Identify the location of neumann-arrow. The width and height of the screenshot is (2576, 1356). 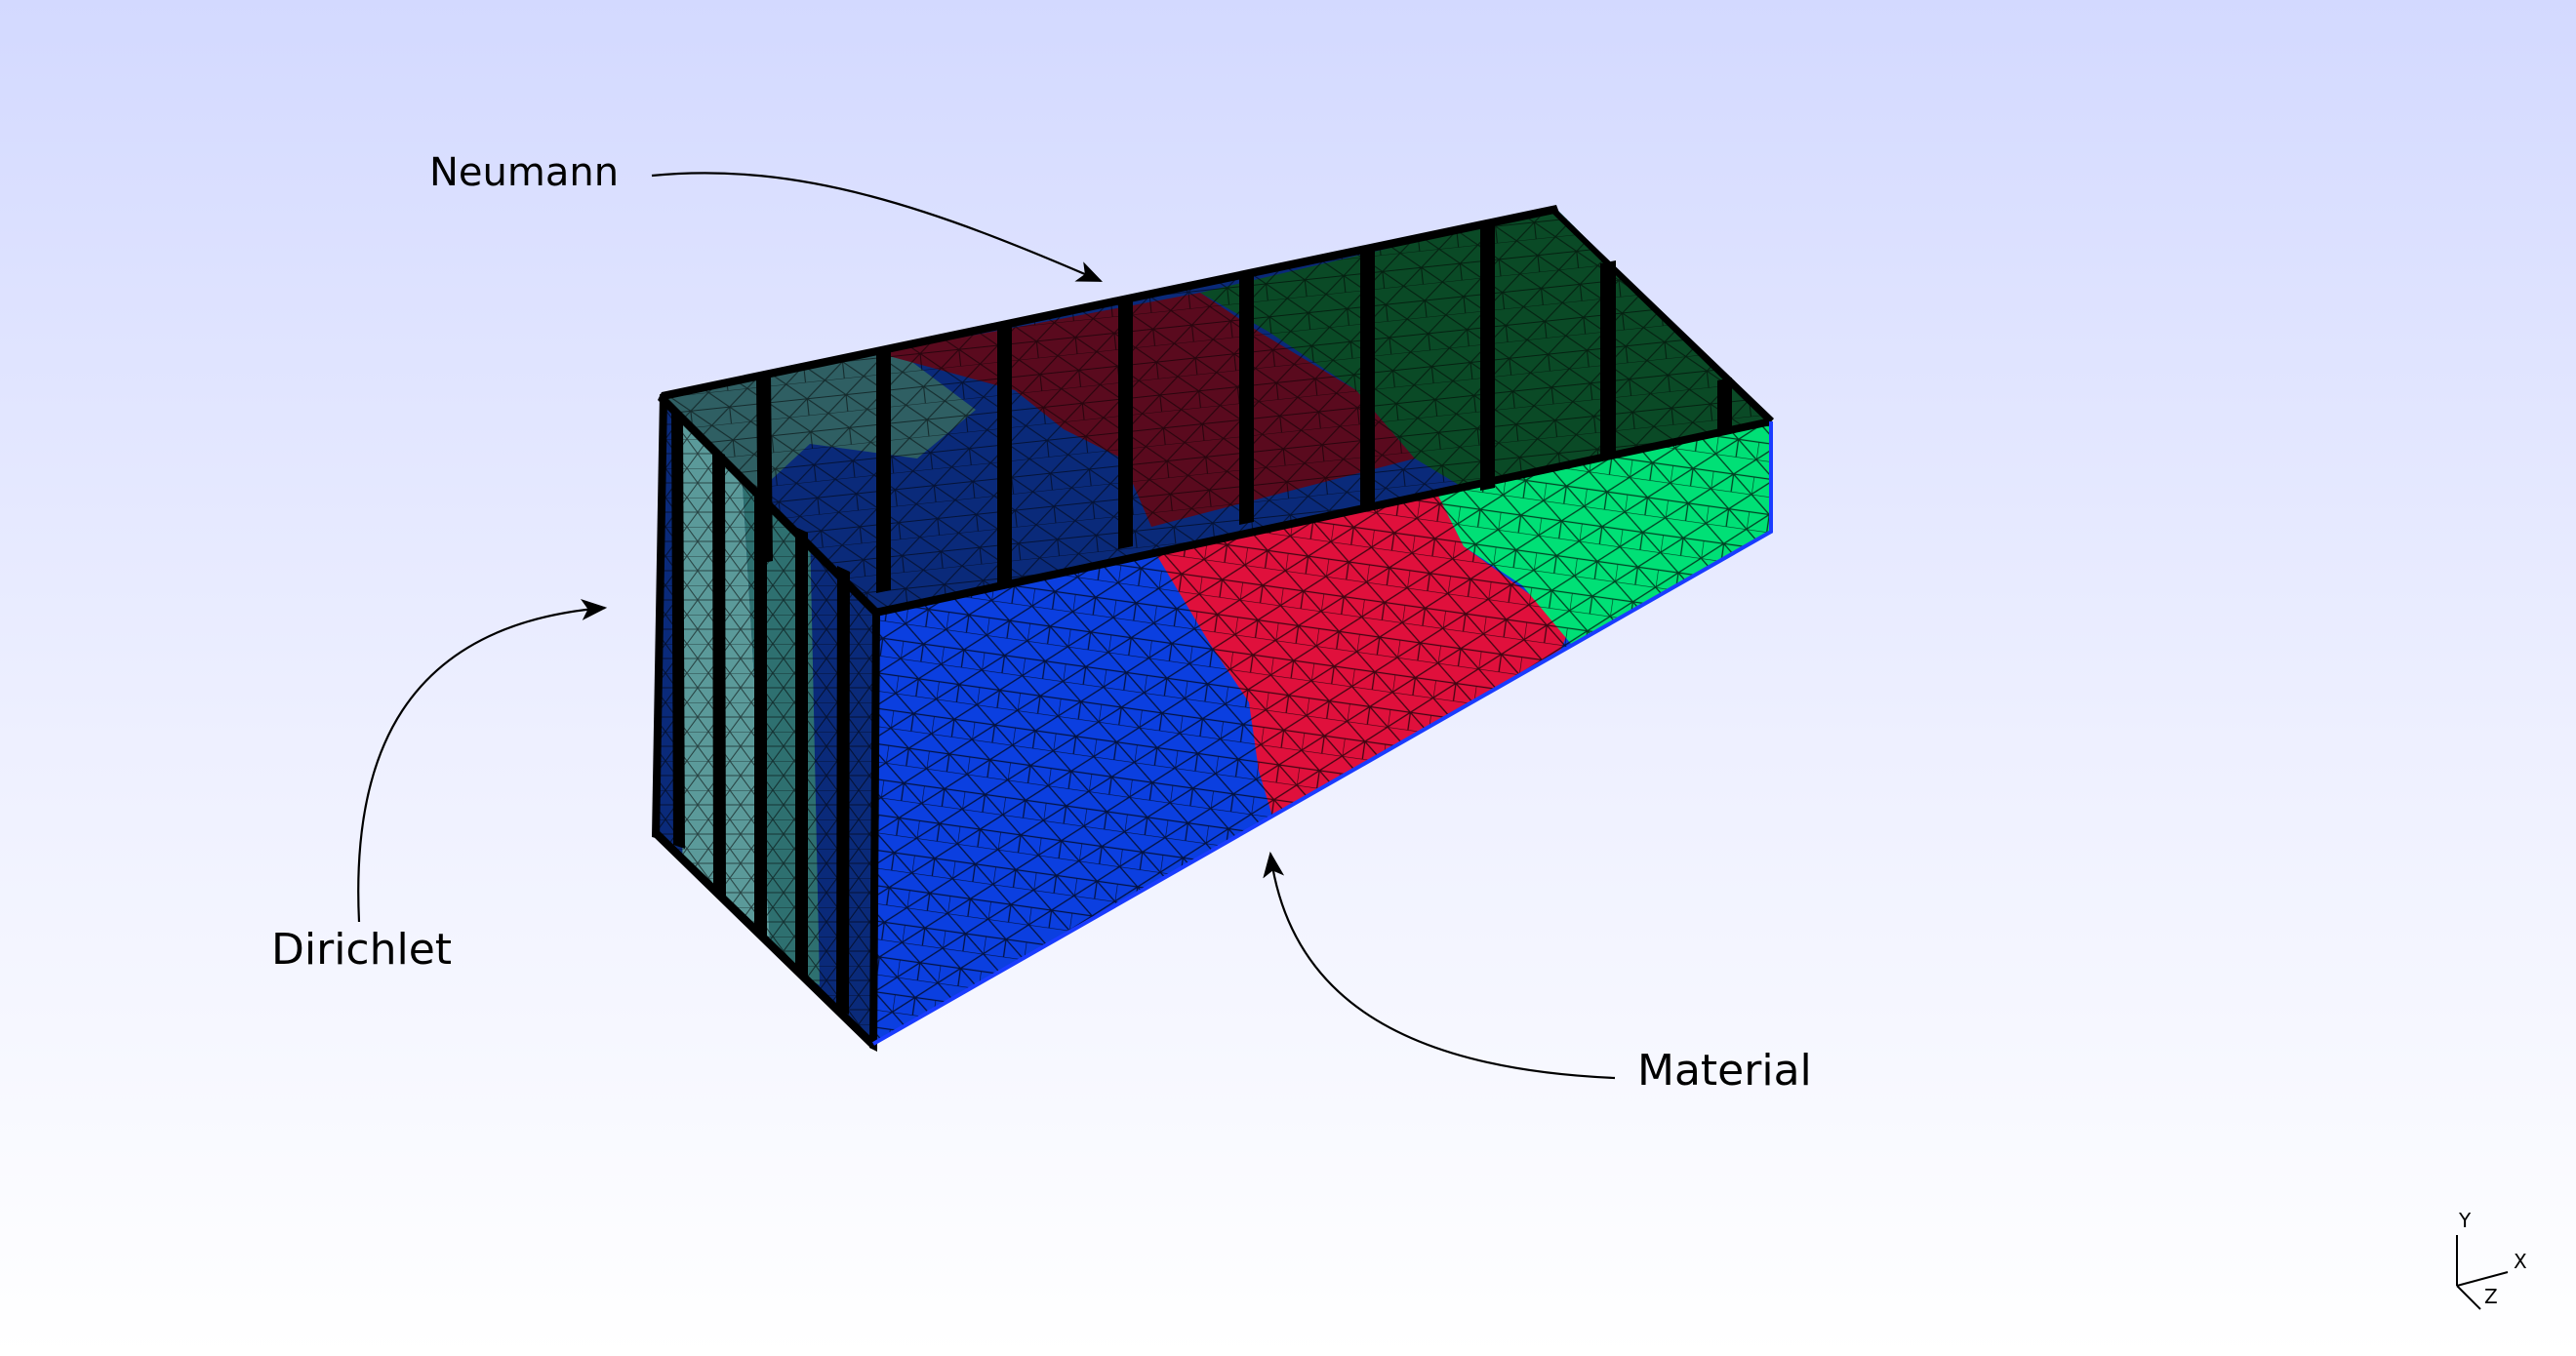
(877, 228).